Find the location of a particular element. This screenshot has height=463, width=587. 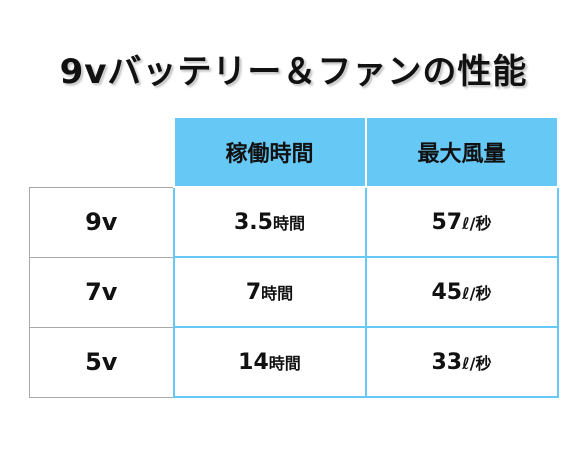

table-row: 9v 3.5 時間 57 ℓ/秒 is located at coordinates (294, 222).